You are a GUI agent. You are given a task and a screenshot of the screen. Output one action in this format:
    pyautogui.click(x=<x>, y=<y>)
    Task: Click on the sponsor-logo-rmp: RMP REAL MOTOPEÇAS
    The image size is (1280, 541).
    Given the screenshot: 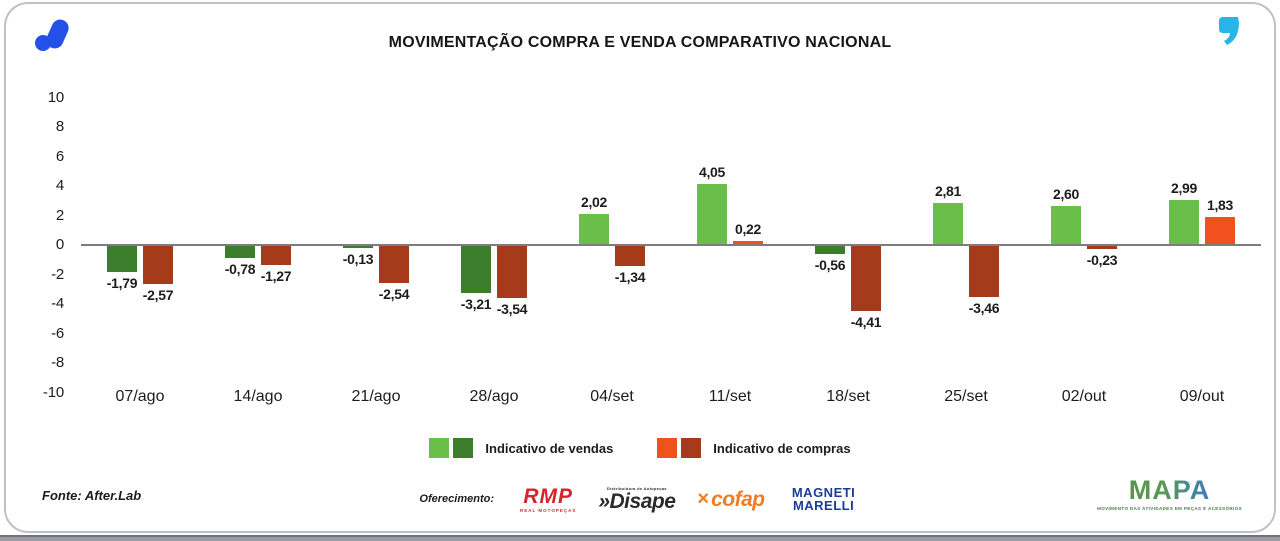 What is the action you would take?
    pyautogui.click(x=548, y=500)
    